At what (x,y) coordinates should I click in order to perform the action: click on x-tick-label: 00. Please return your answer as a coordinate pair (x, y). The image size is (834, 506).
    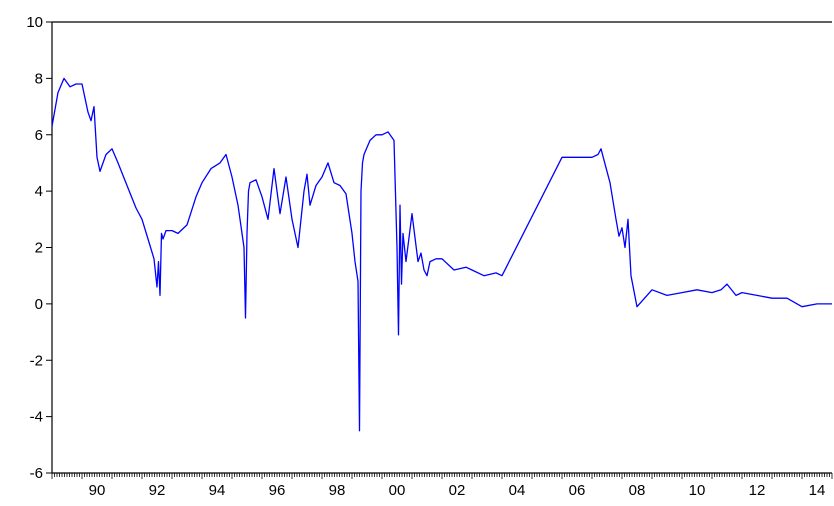
    Looking at the image, I should click on (397, 490).